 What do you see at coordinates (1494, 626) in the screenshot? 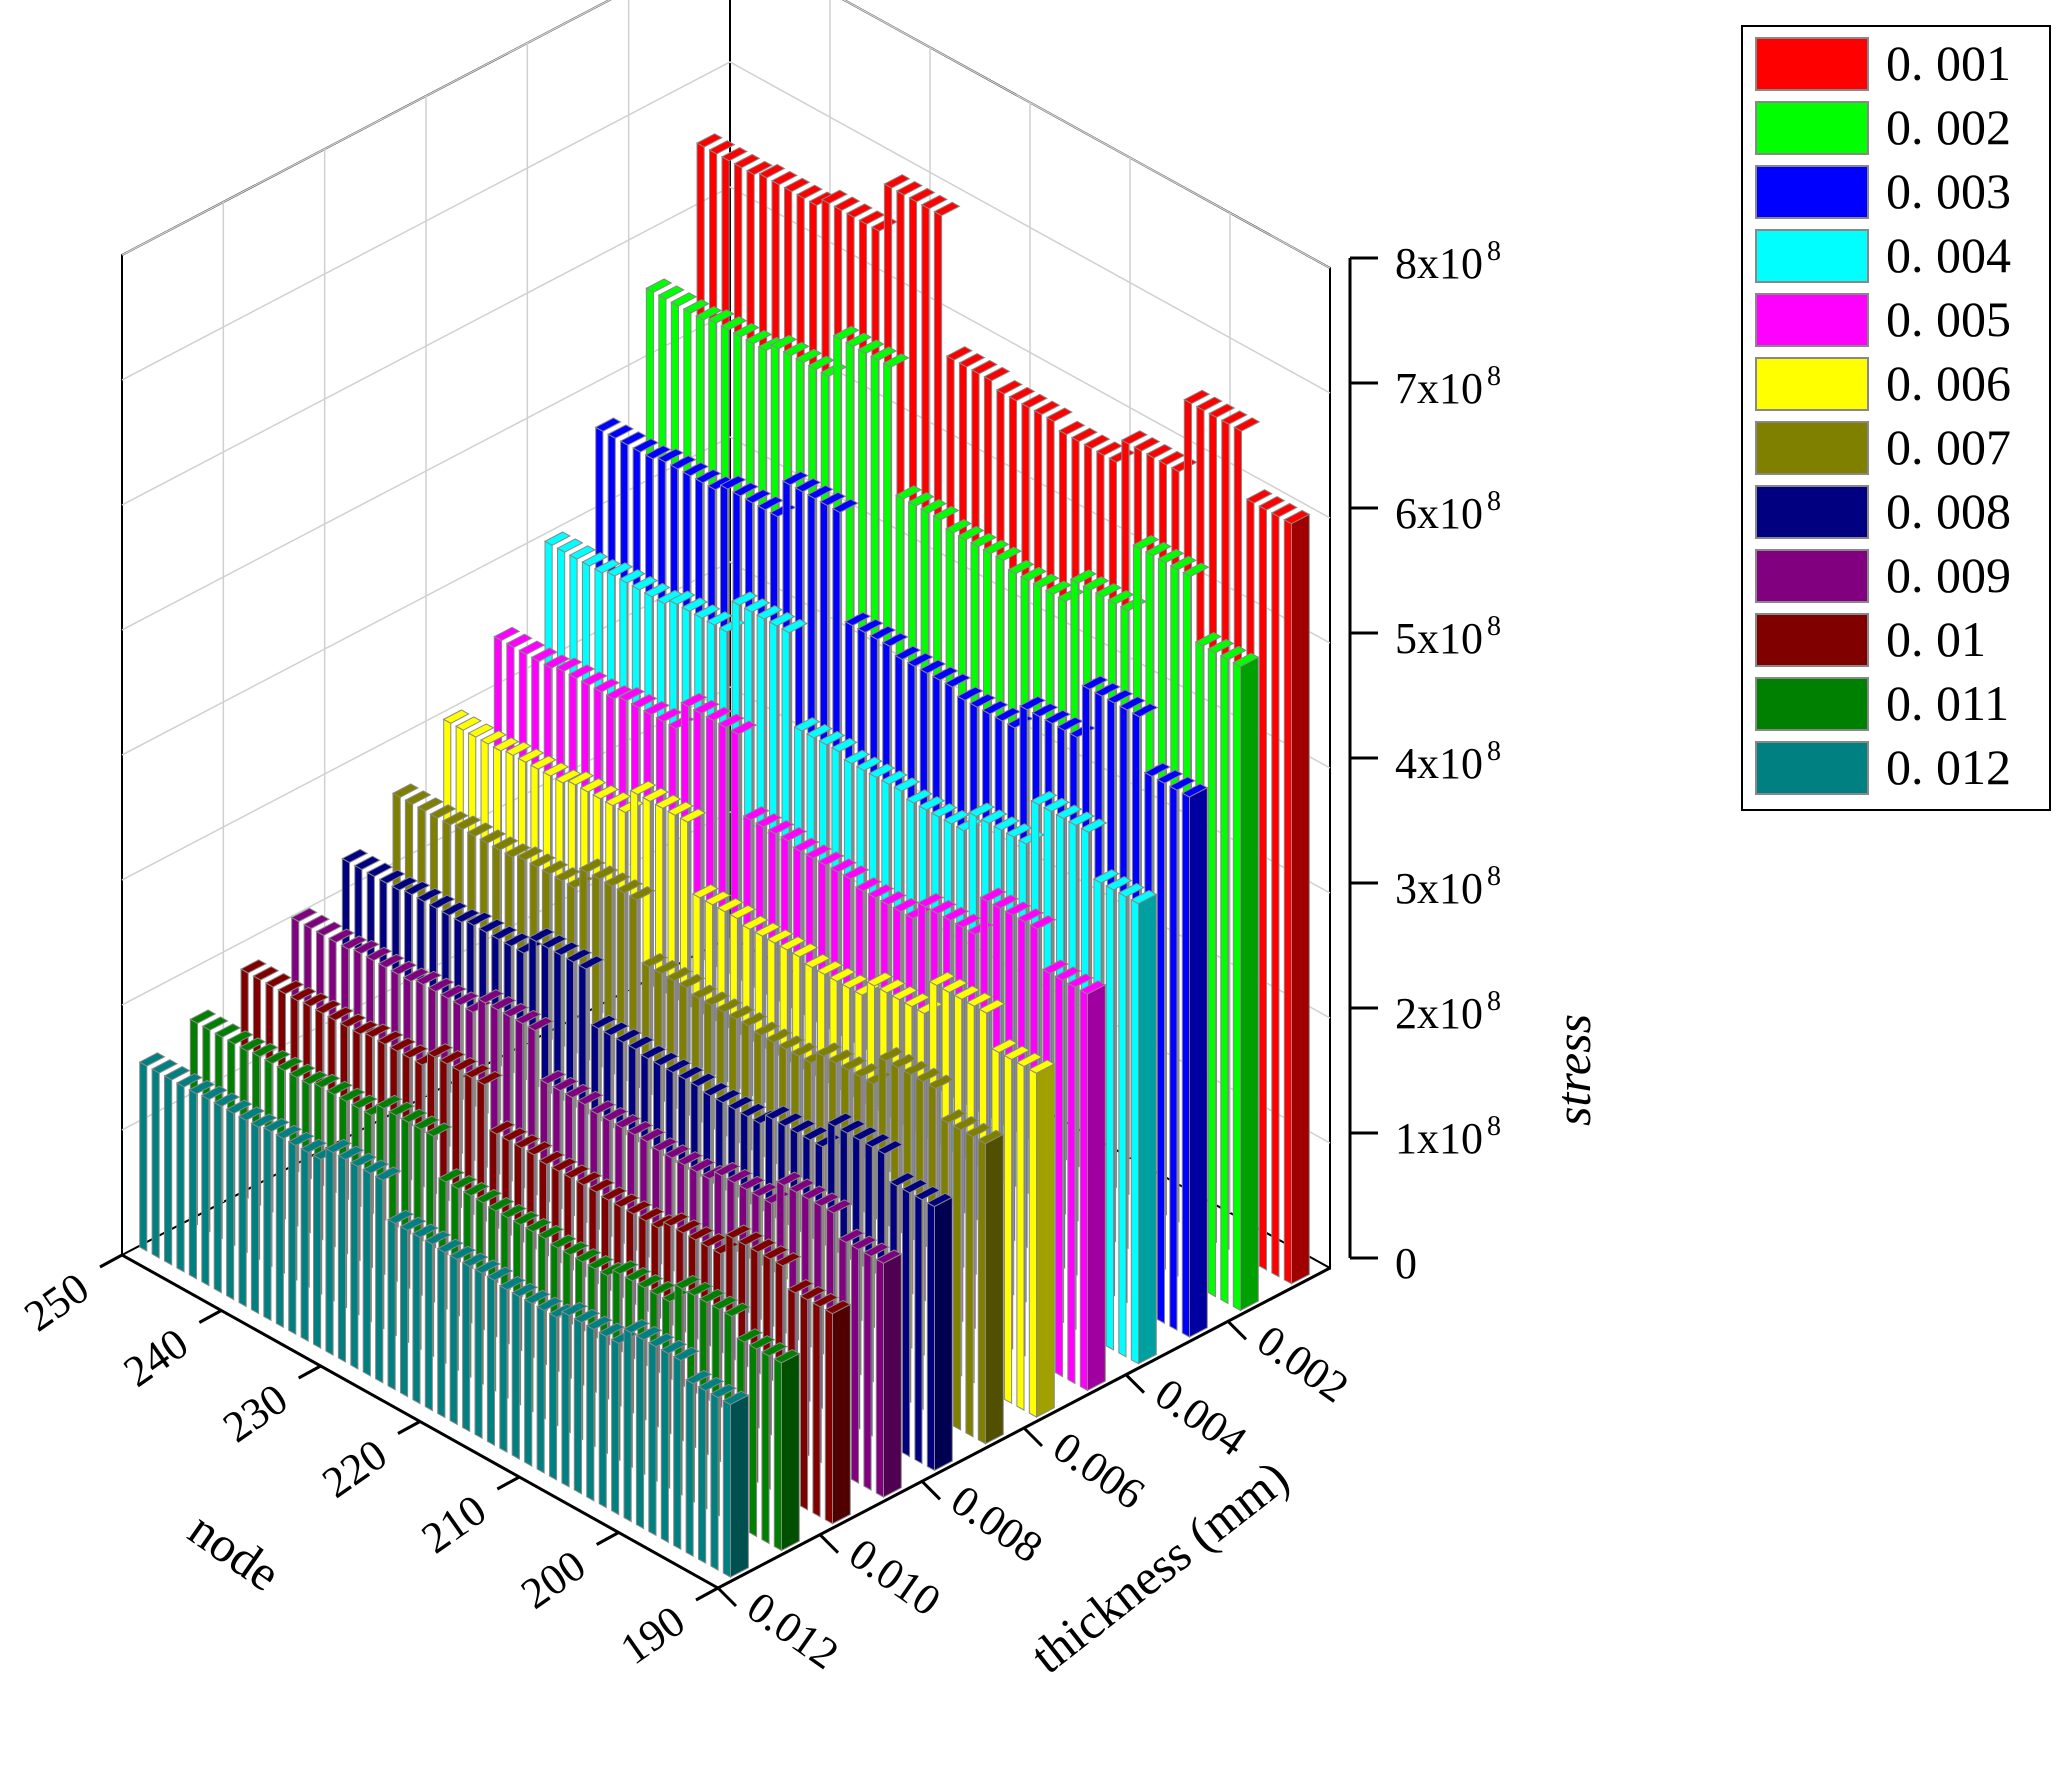
I see `stress-tick-exponent: 8` at bounding box center [1494, 626].